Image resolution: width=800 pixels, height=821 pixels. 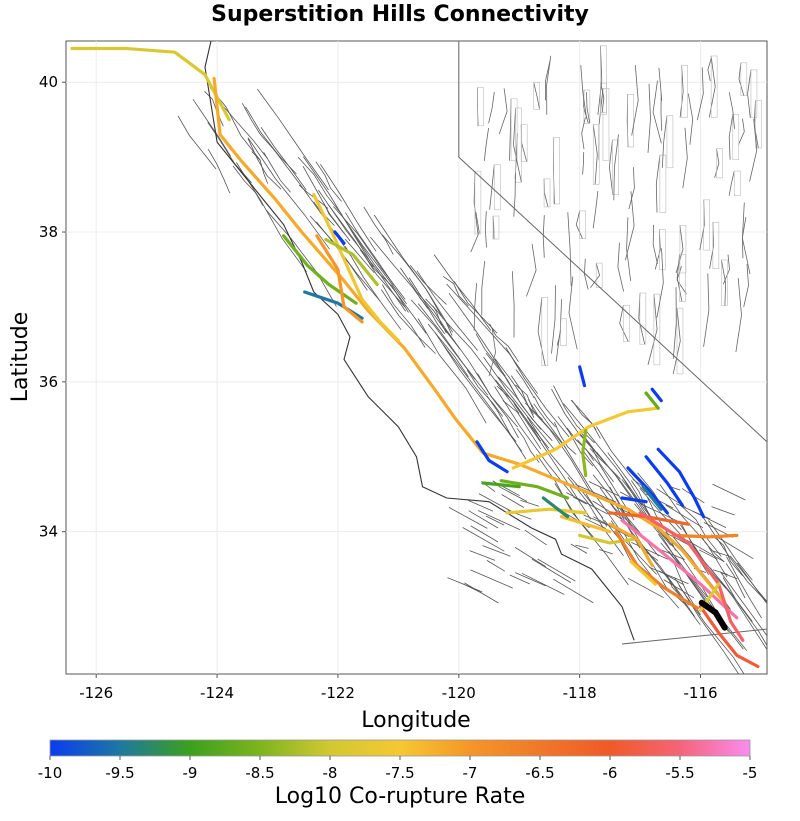 I want to click on x-tick-label: -116, so click(x=701, y=693).